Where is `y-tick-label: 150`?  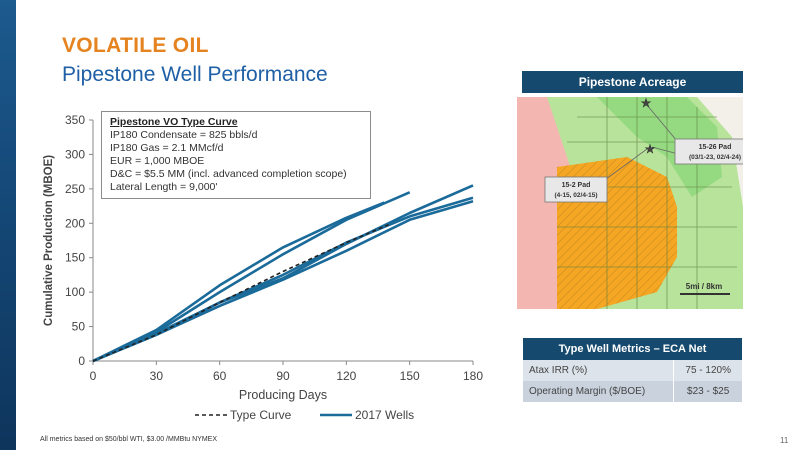
y-tick-label: 150 is located at coordinates (75, 258).